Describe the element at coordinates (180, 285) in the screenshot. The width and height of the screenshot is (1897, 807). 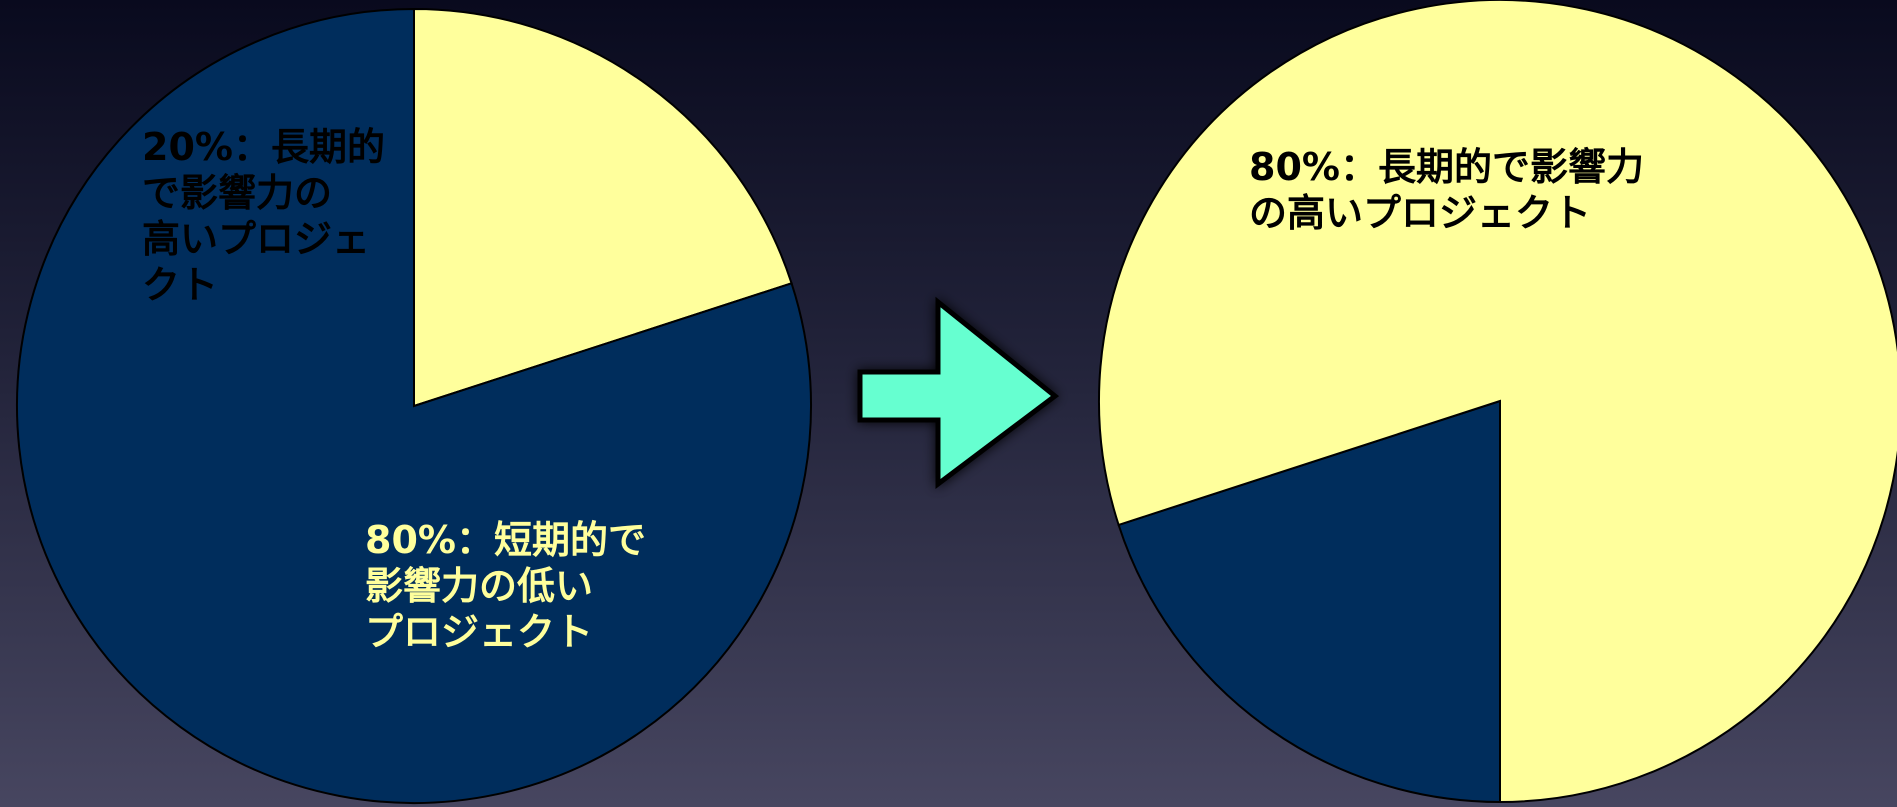
I see `pie-slice-label-line: クト` at that location.